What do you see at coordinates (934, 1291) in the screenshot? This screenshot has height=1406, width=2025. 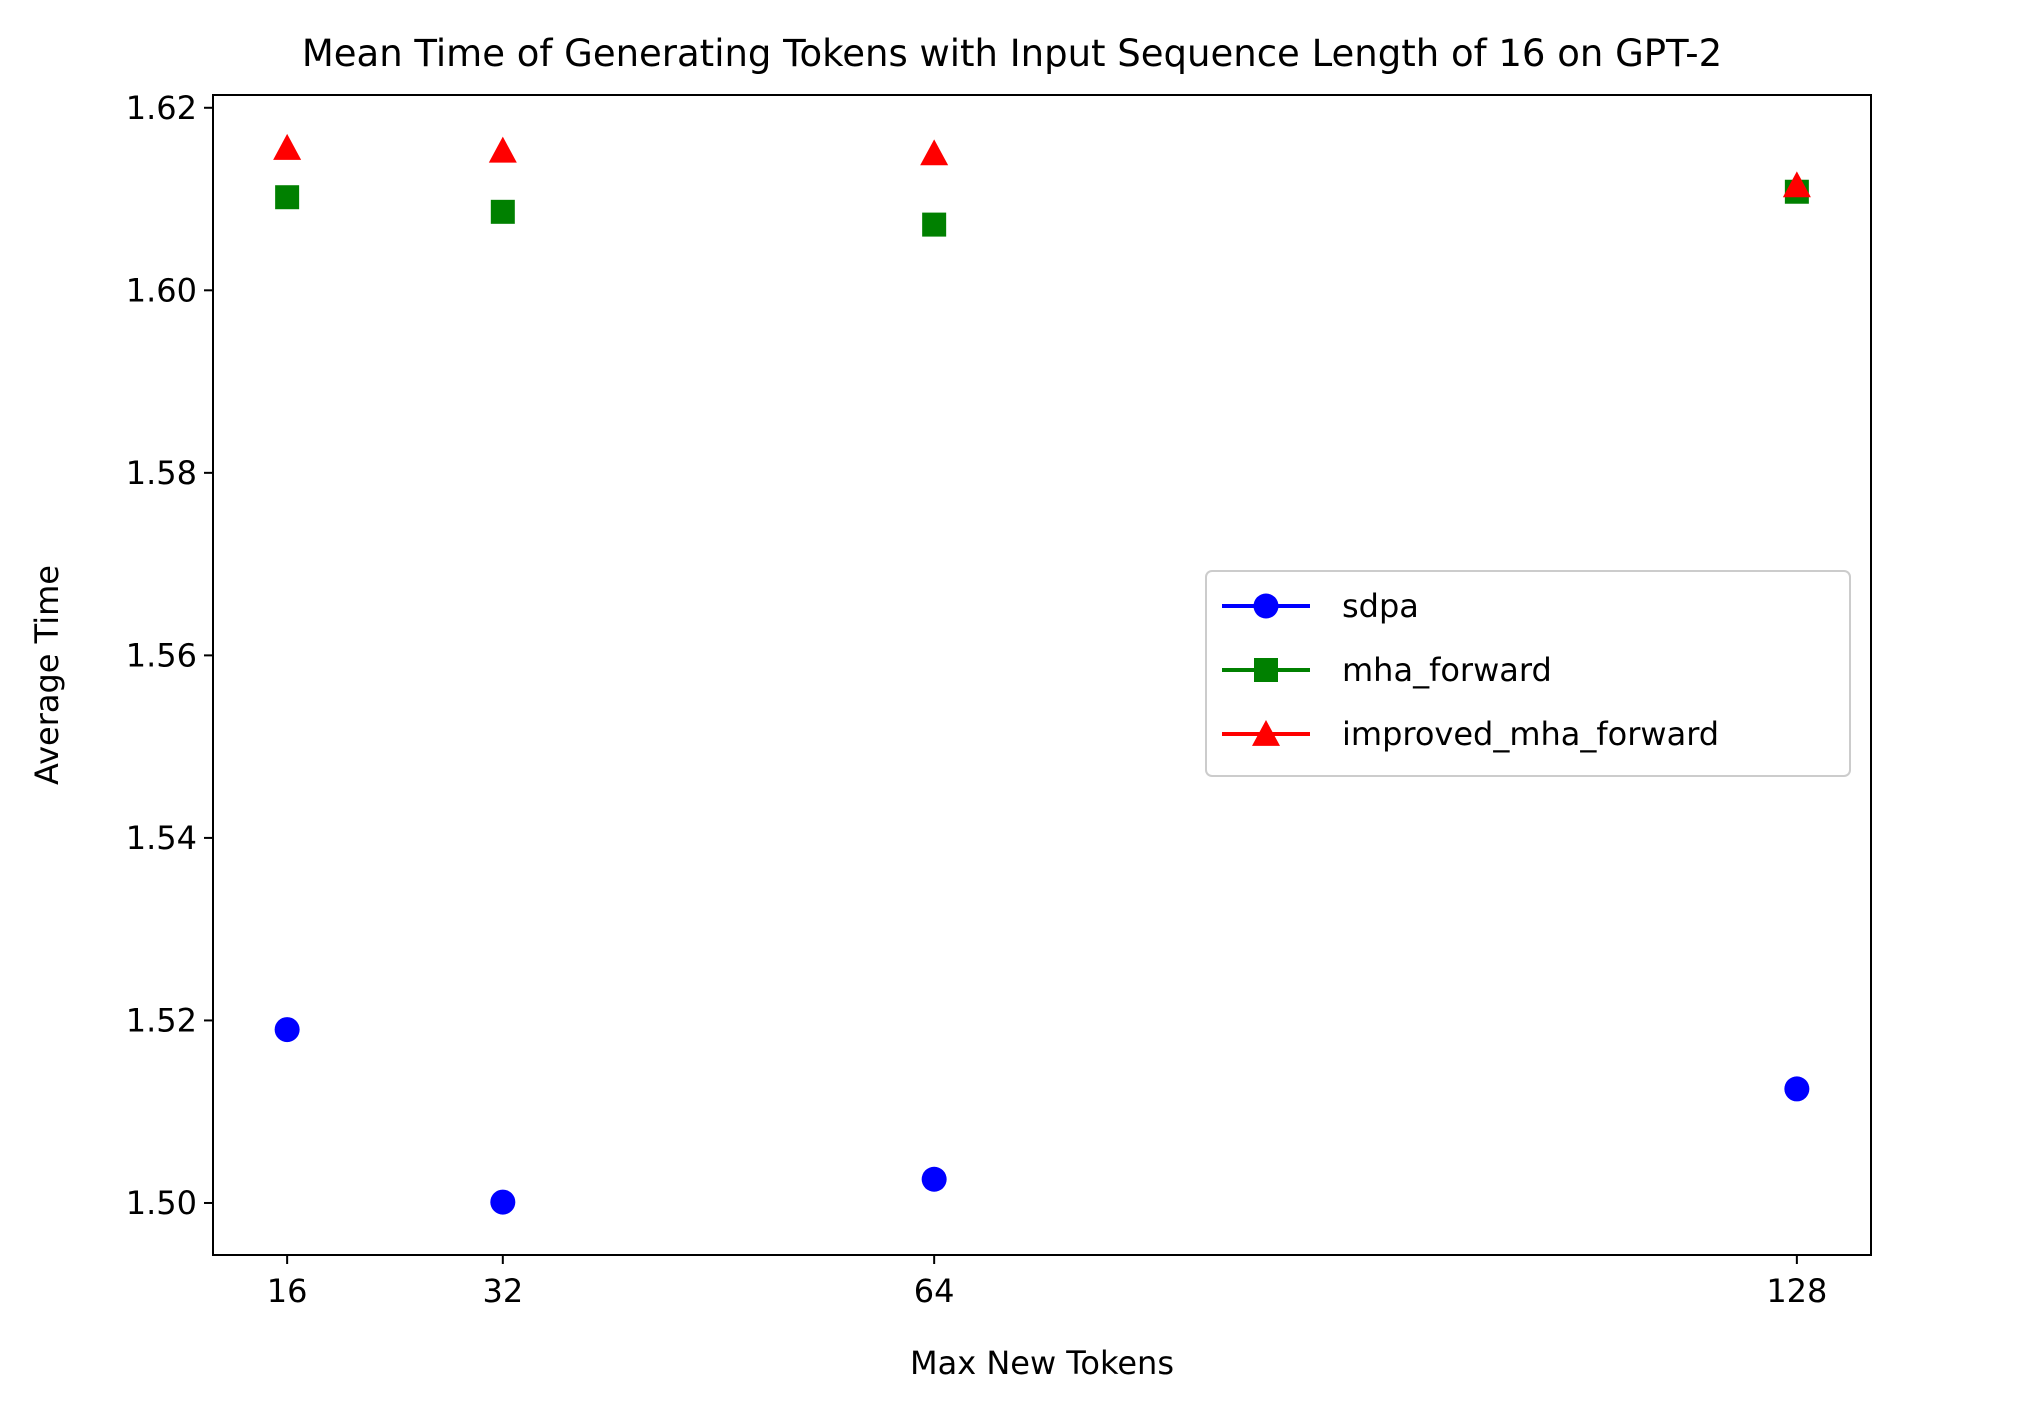 I see `x-tick-label: 64` at bounding box center [934, 1291].